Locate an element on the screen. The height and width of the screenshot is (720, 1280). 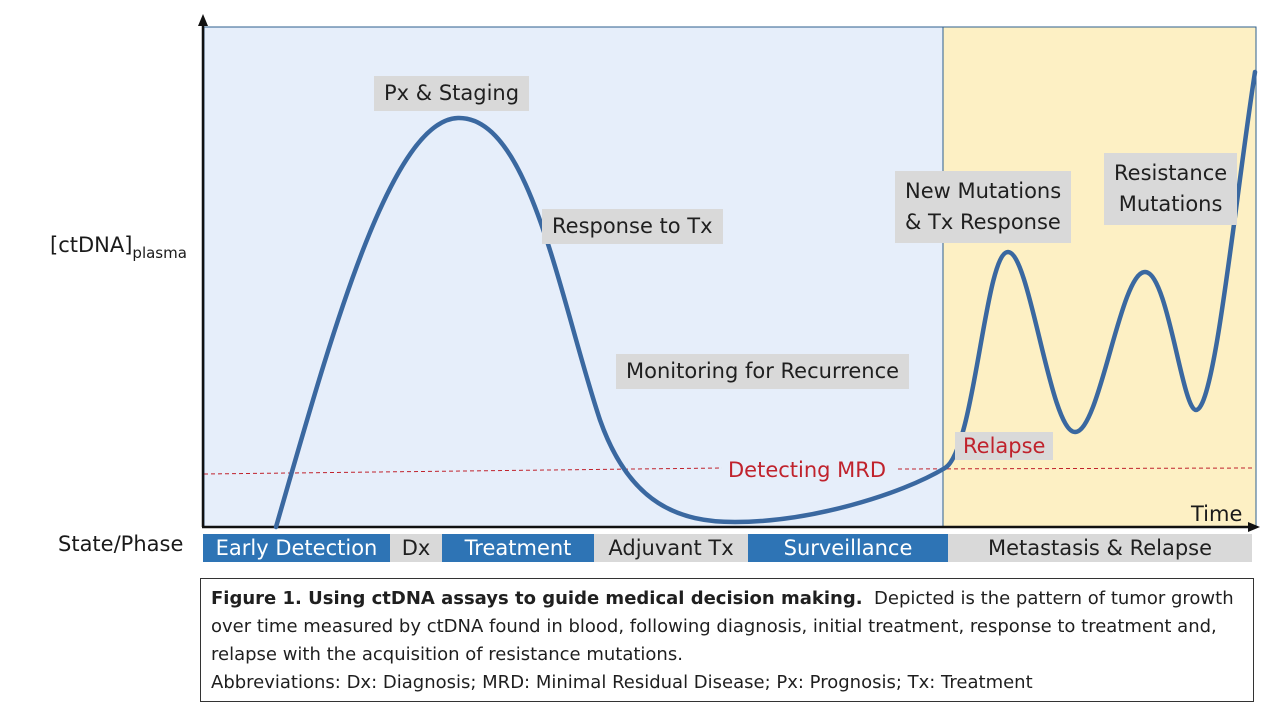
label-resistance-mutations: Resistance Mutations is located at coordinates (1171, 189).